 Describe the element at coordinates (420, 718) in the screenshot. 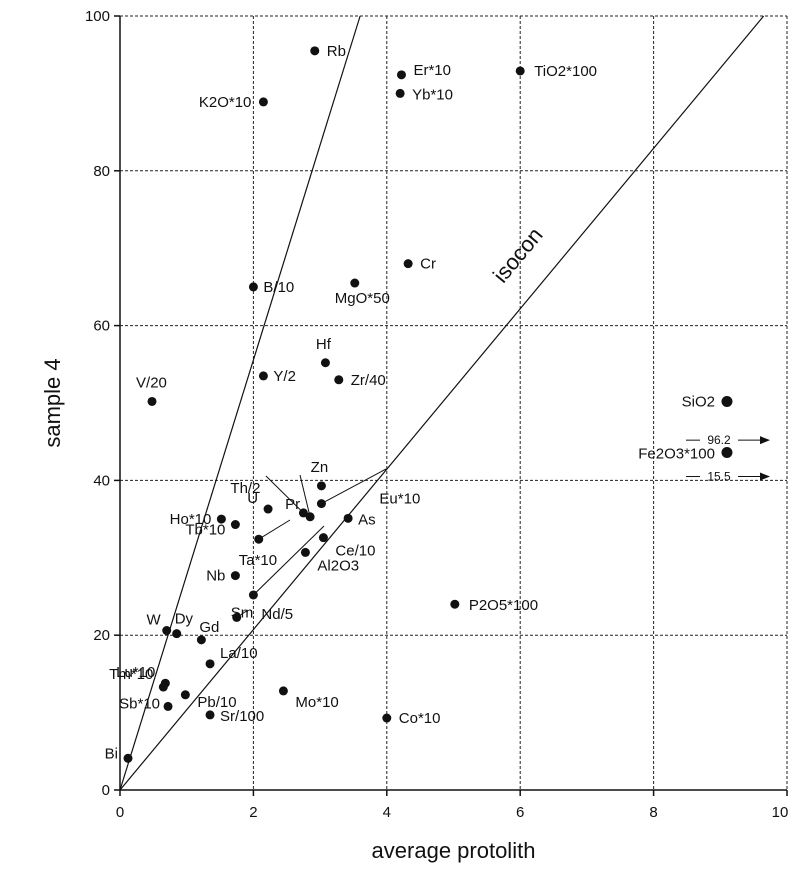

I see `point-label: Co*10` at that location.